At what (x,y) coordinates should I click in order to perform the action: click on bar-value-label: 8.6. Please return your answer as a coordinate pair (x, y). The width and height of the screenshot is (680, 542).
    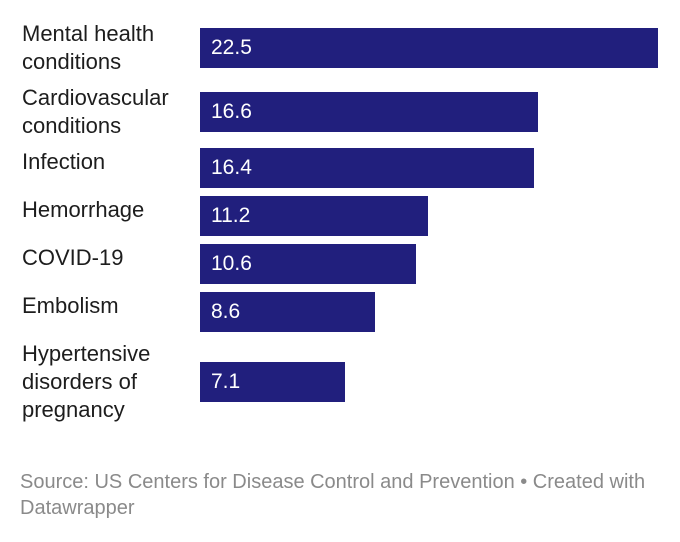
    Looking at the image, I should click on (226, 311).